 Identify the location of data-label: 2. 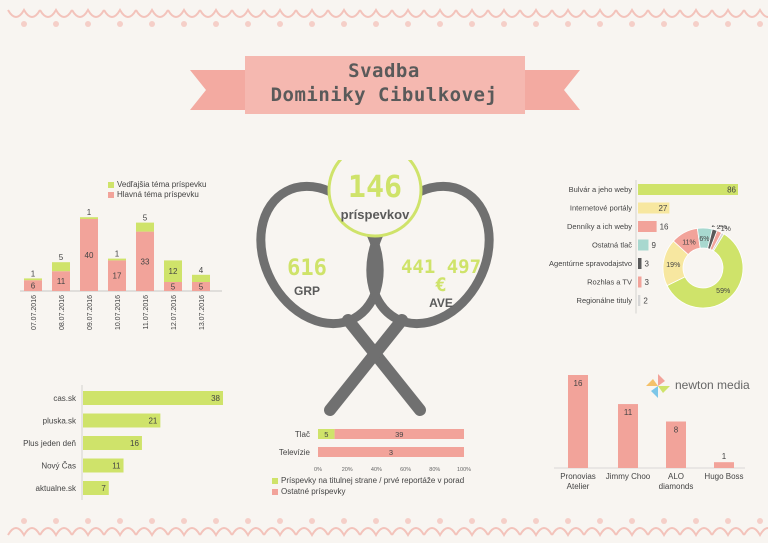
(645, 301).